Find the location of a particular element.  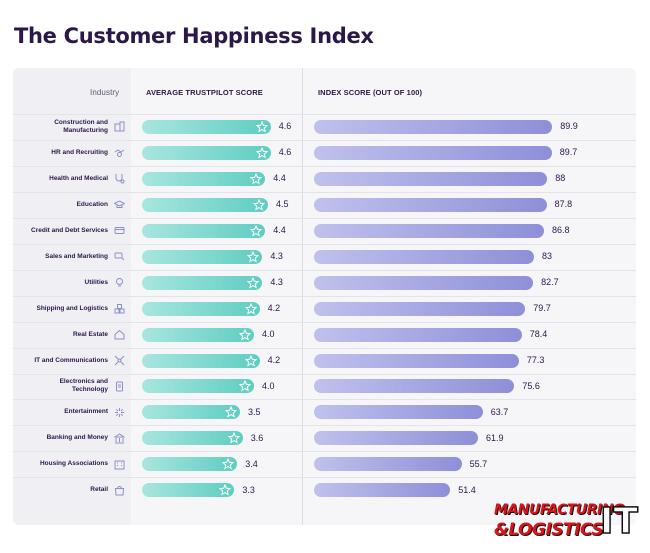

trust-score-value: 4.4 is located at coordinates (279, 230).